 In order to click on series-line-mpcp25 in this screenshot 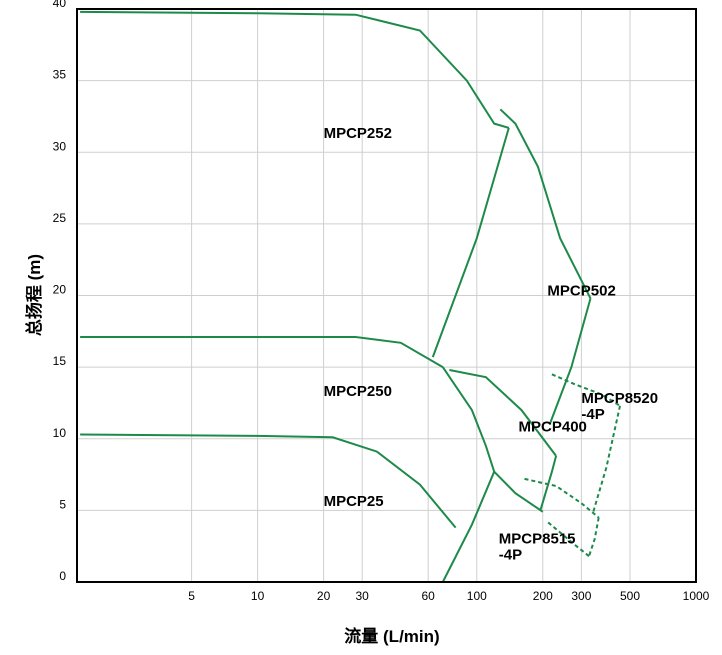, I will do `click(268, 481)`.